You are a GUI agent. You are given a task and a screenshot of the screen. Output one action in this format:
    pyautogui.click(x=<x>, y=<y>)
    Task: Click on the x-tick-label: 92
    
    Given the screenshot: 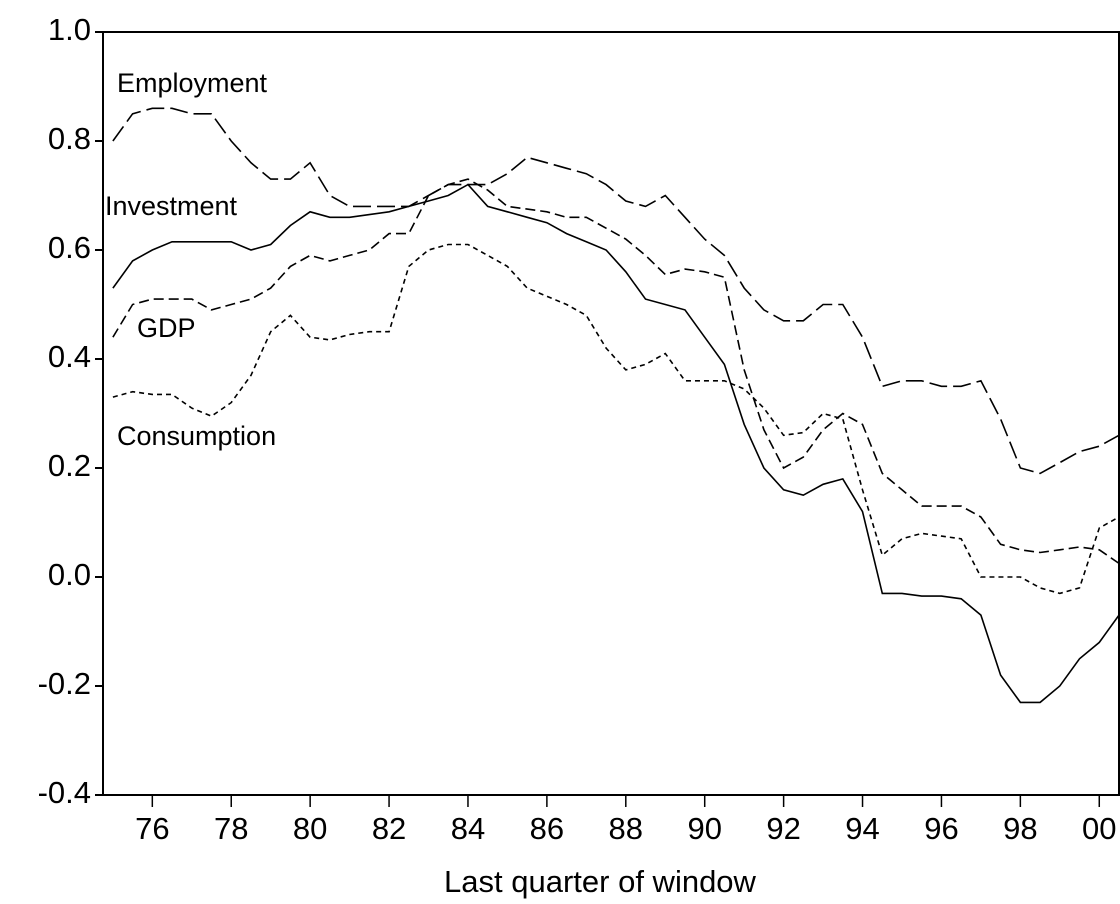 What is the action you would take?
    pyautogui.click(x=783, y=828)
    